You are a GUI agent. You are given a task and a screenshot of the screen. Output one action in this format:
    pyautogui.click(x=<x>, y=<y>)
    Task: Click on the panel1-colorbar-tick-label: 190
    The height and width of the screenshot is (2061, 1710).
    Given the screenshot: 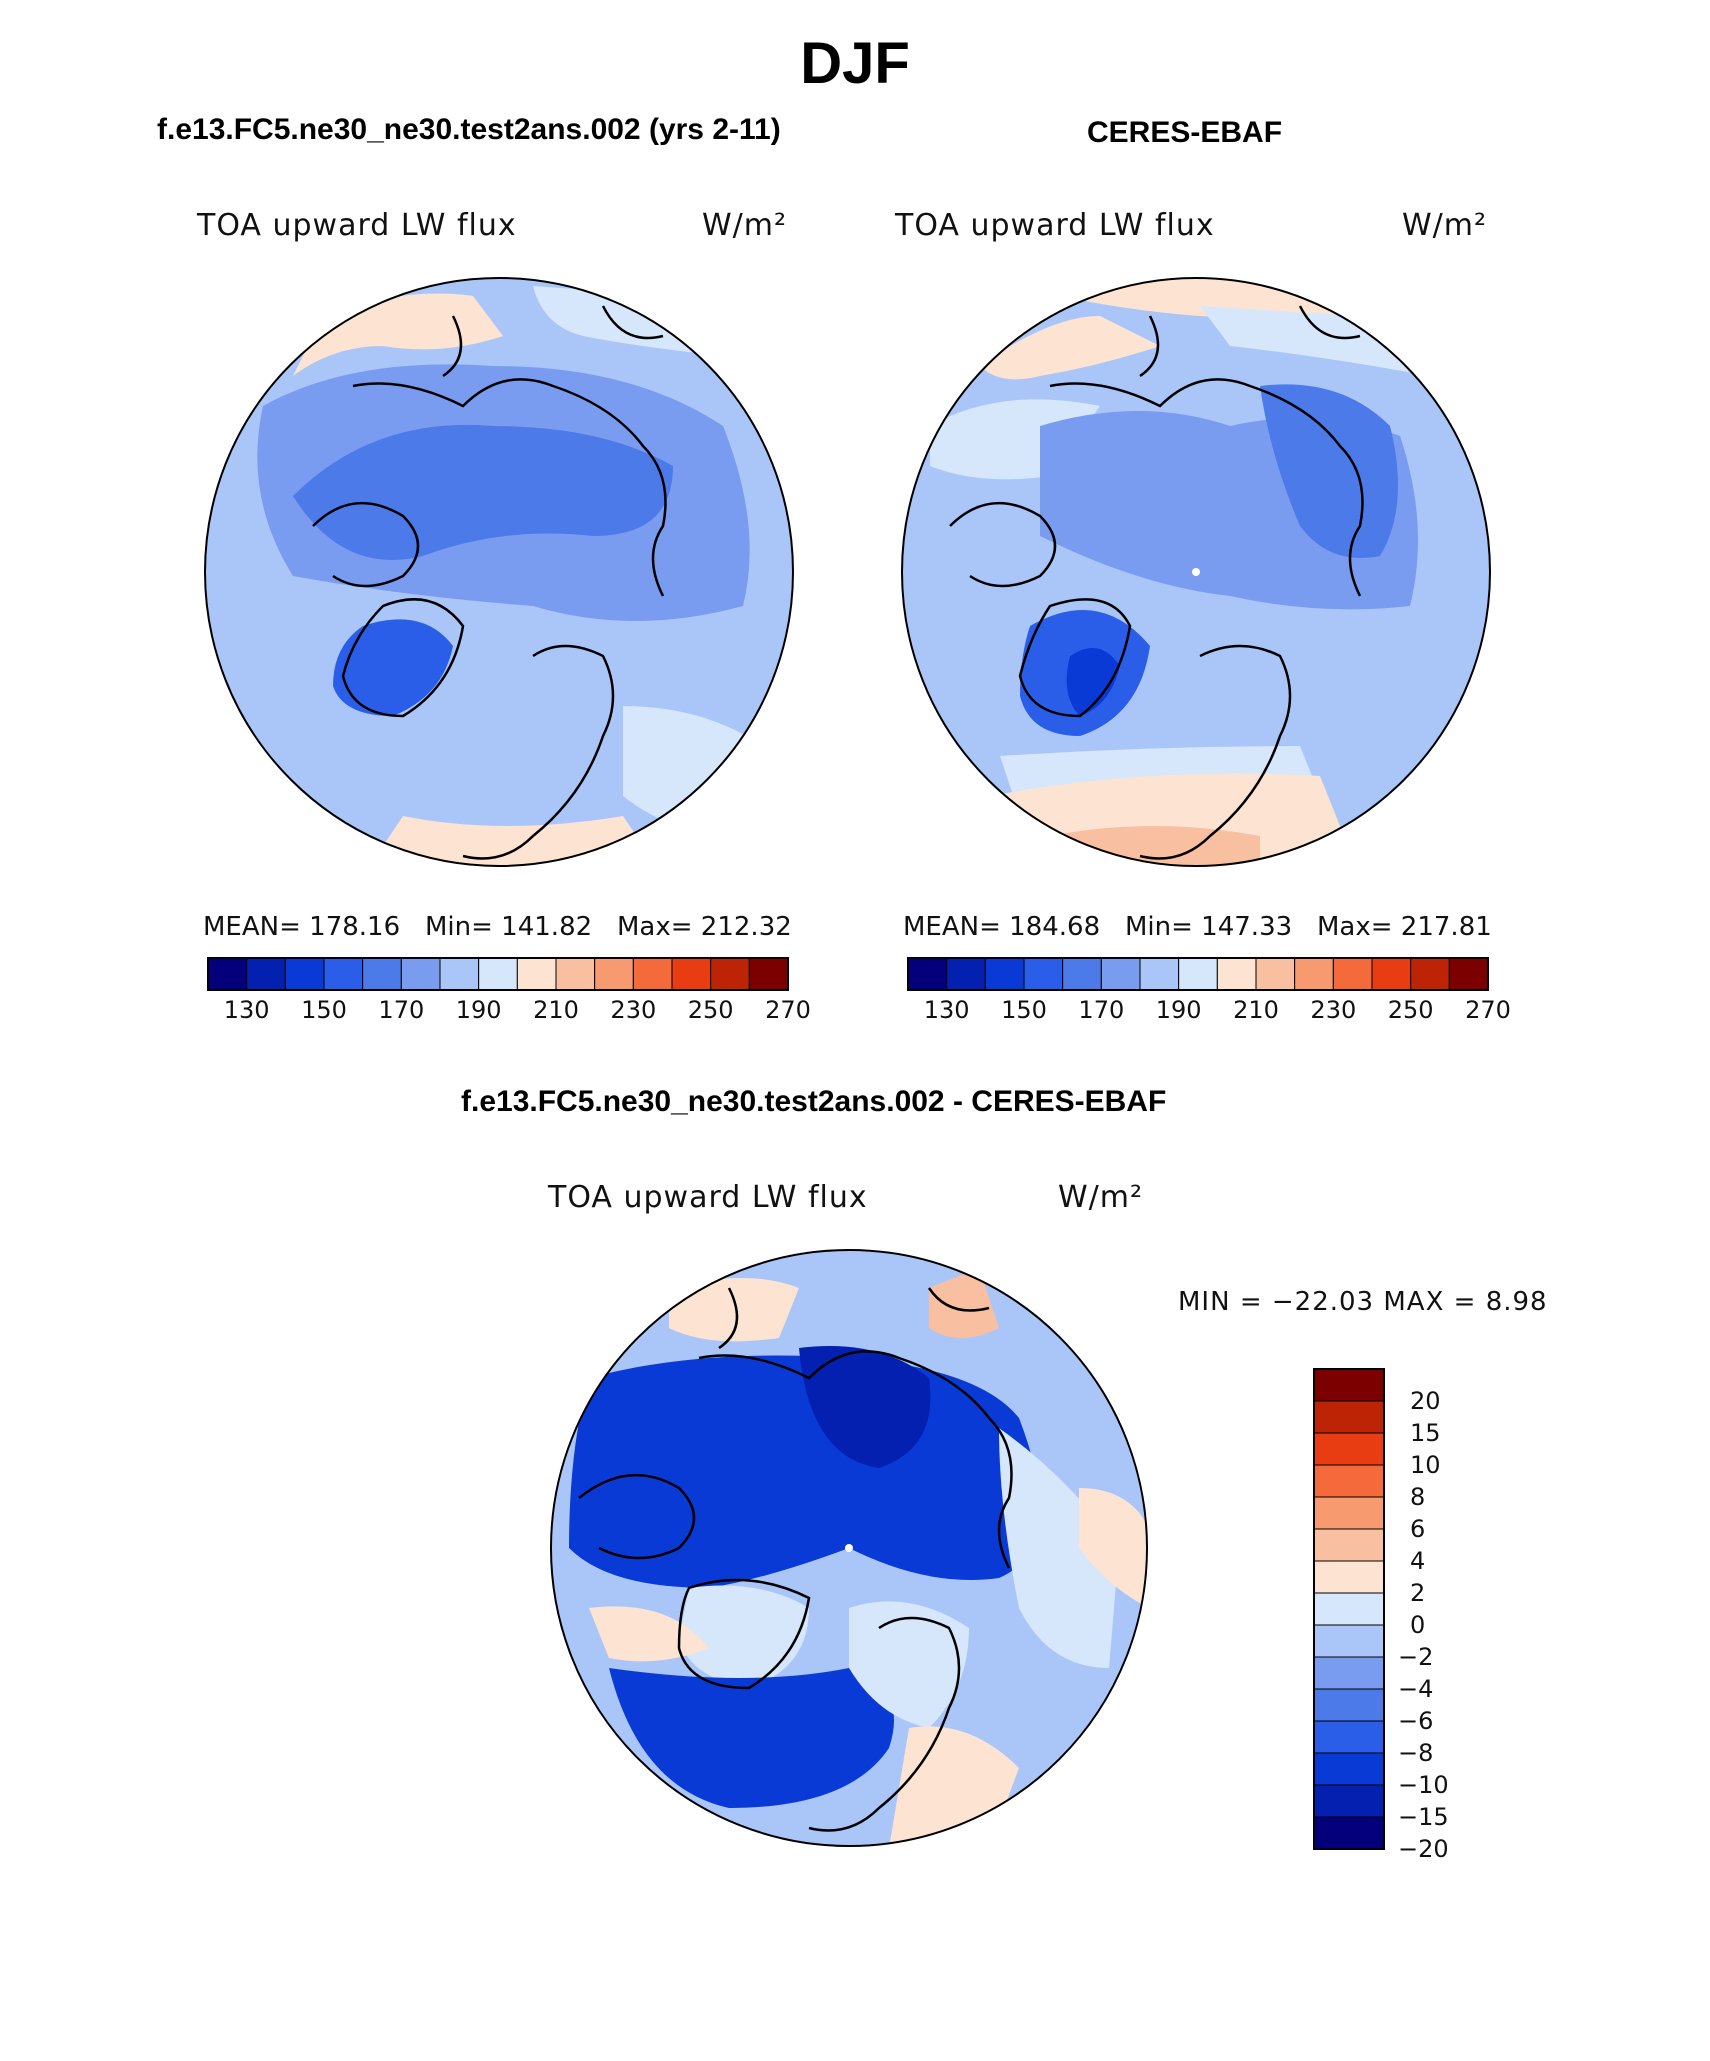 What is the action you would take?
    pyautogui.click(x=478, y=1010)
    